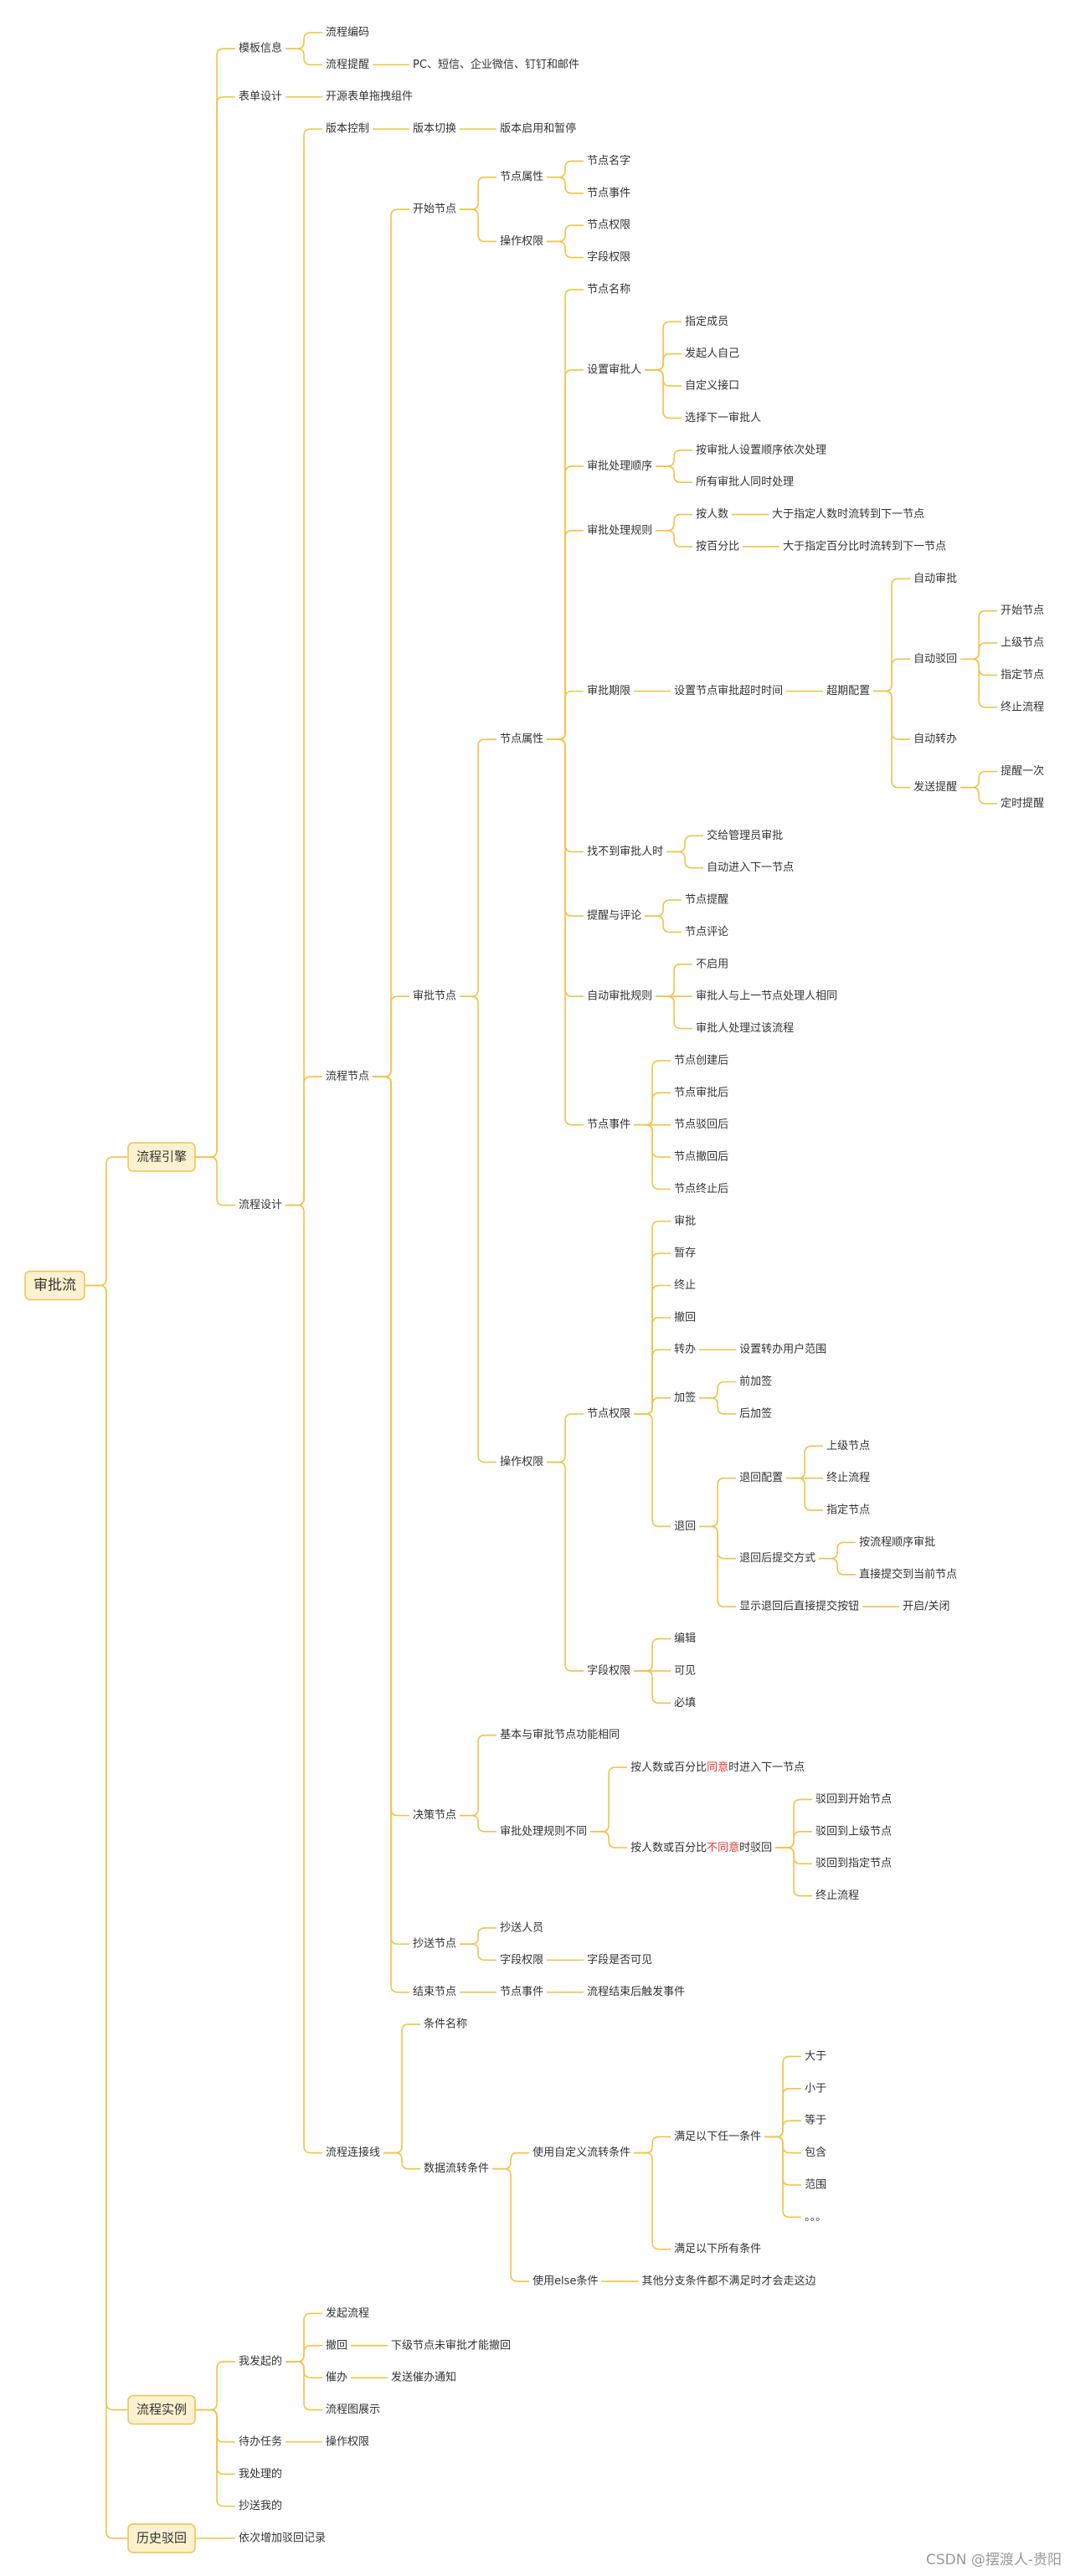  Describe the element at coordinates (712, 964) in the screenshot. I see `topic-label: 不启用` at that location.